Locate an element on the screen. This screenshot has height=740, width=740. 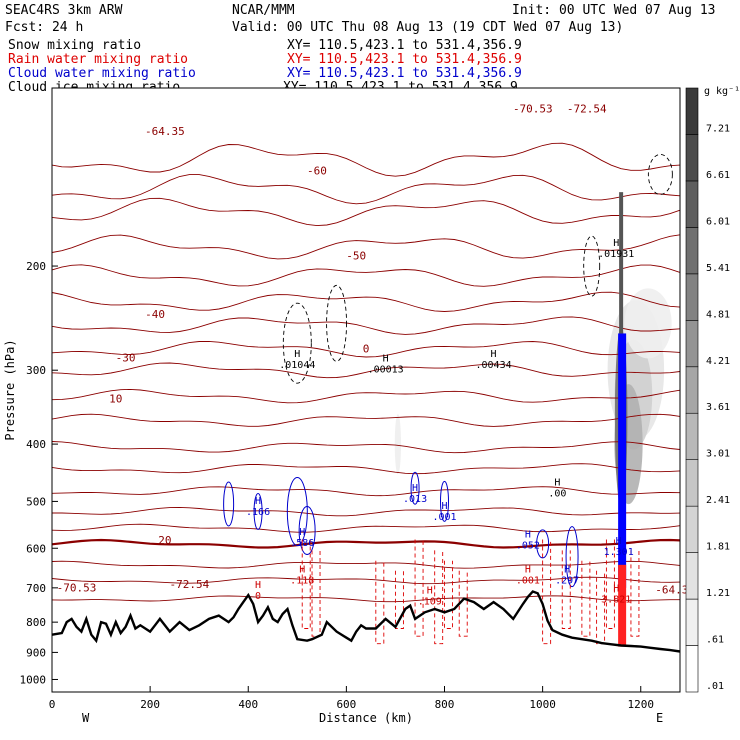
y-tick-label: 600 is located at coordinates (36, 548).